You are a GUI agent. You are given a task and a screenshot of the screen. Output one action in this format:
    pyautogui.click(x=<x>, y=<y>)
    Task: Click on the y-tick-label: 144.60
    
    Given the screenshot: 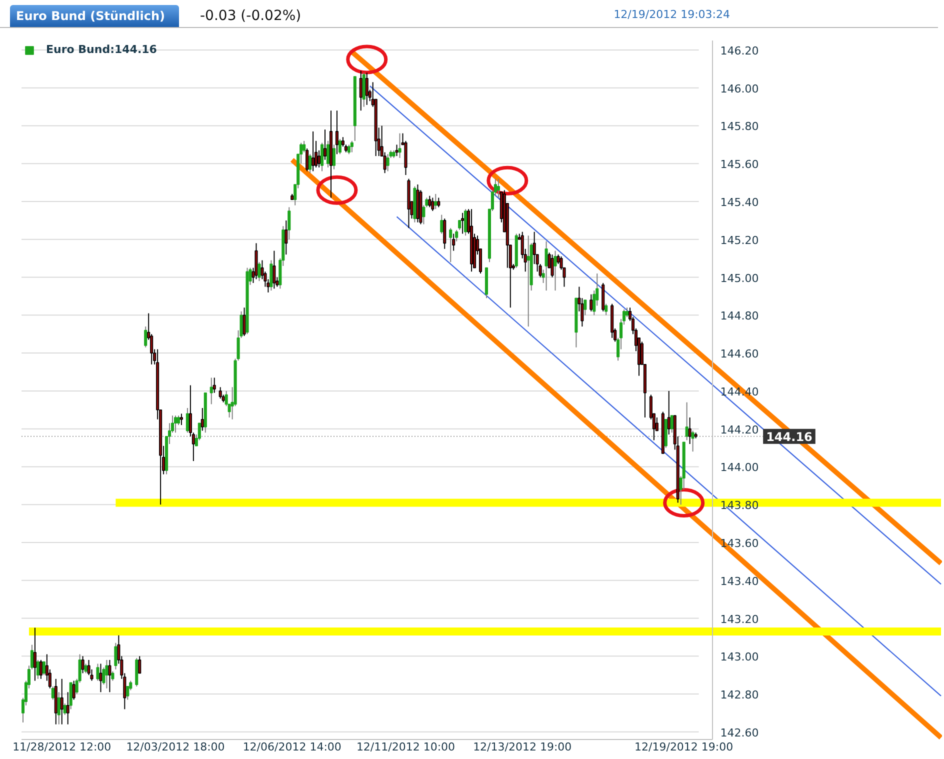 What is the action you would take?
    pyautogui.click(x=739, y=354)
    